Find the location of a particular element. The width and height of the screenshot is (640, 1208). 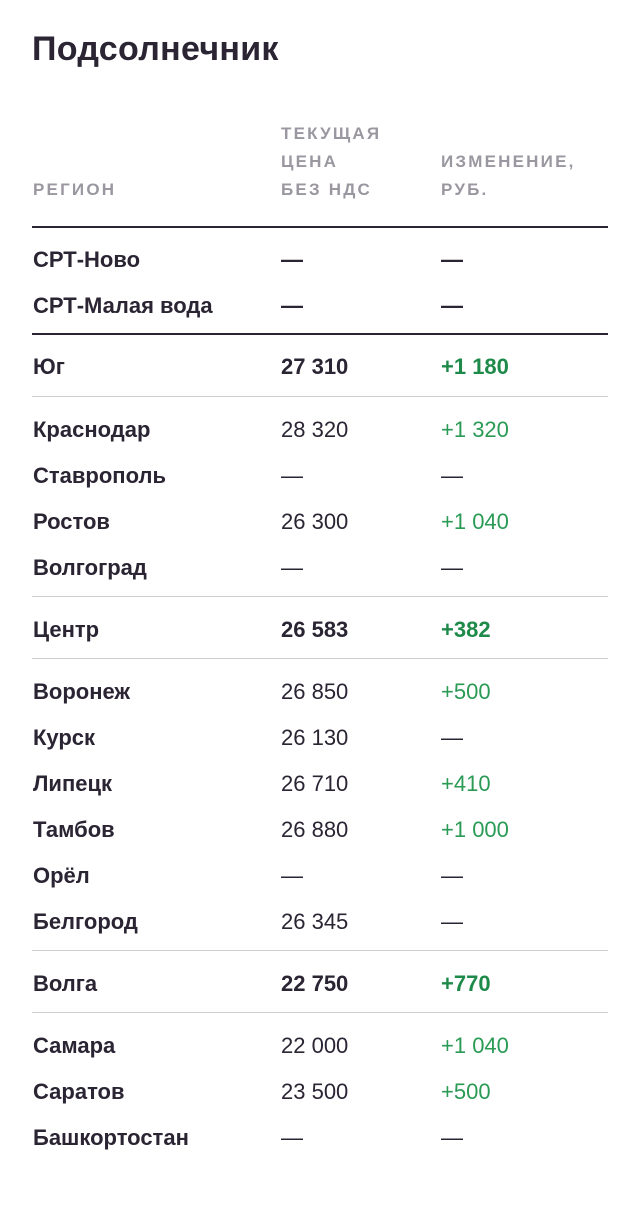

table-row: Ростов 26 300 +1 040 is located at coordinates (320, 522).